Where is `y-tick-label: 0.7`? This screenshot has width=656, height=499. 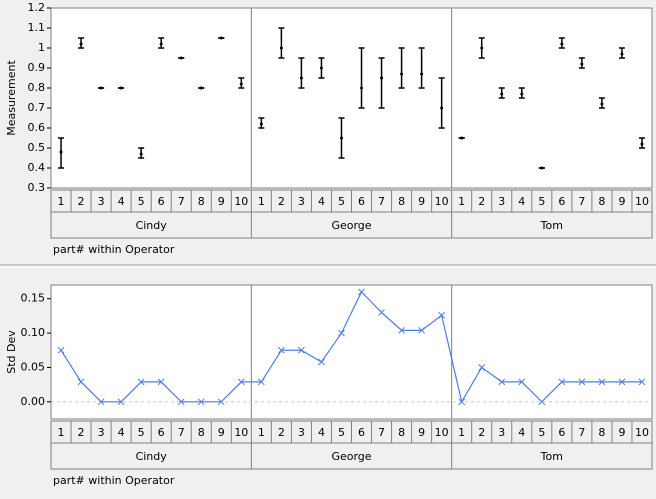 y-tick-label: 0.7 is located at coordinates (37, 107).